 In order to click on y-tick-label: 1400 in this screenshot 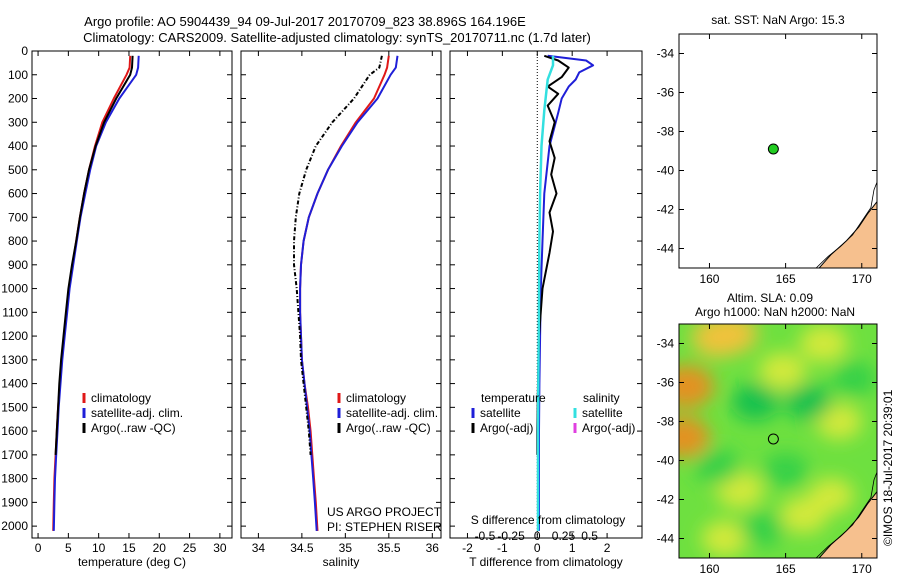, I will do `click(14, 384)`.